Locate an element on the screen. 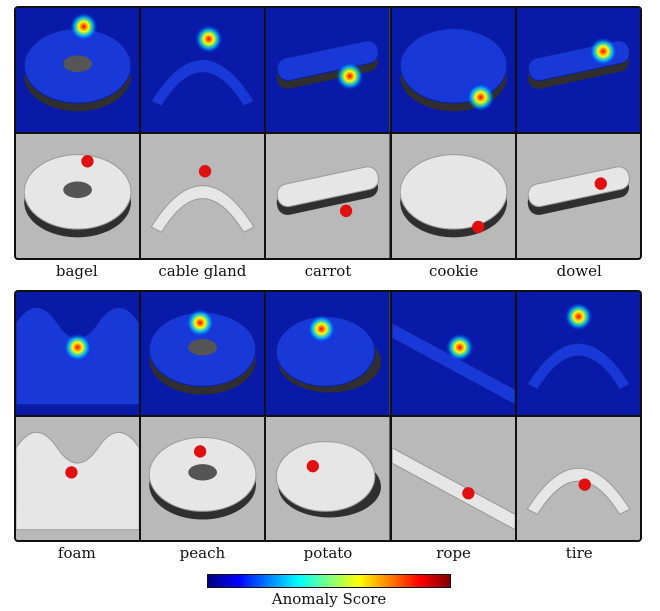 This screenshot has height=611, width=660. object-label: cable gland is located at coordinates (202, 271).